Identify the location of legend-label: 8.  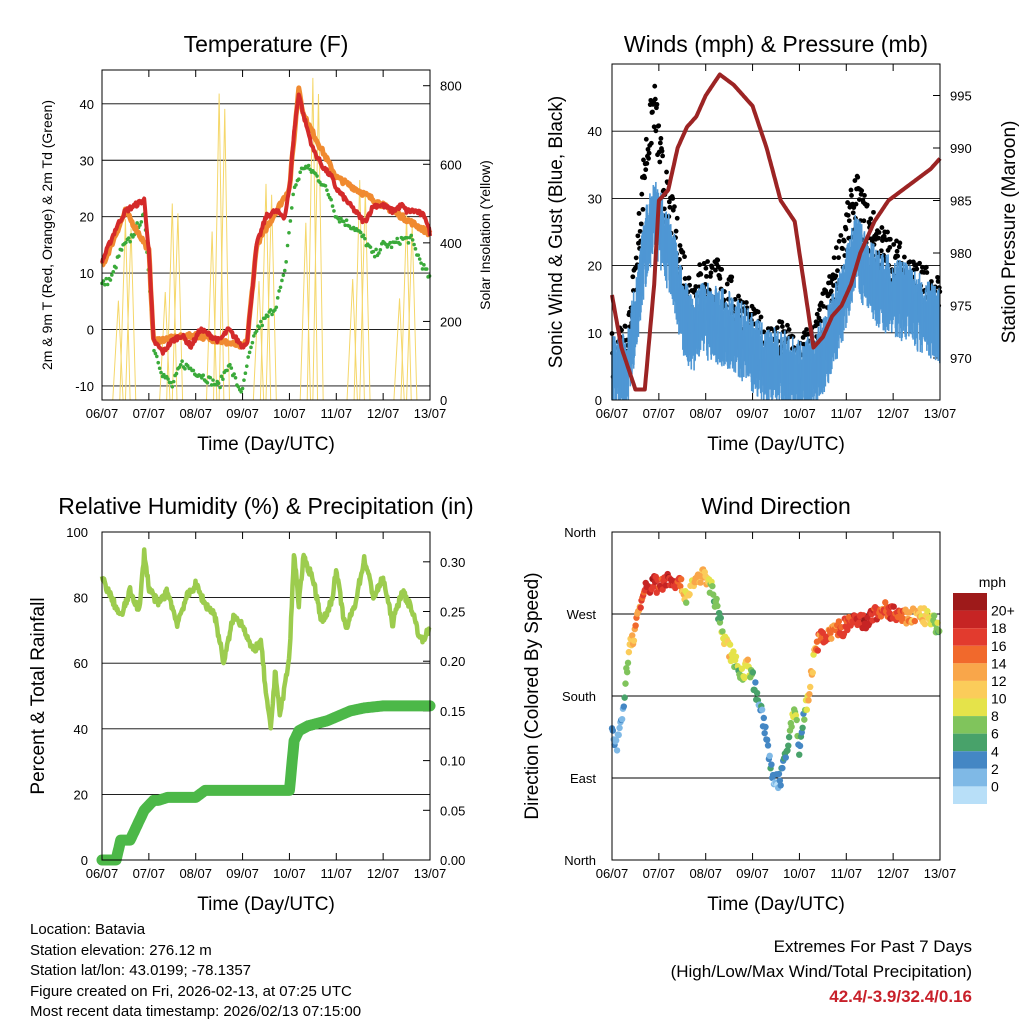
(995, 716).